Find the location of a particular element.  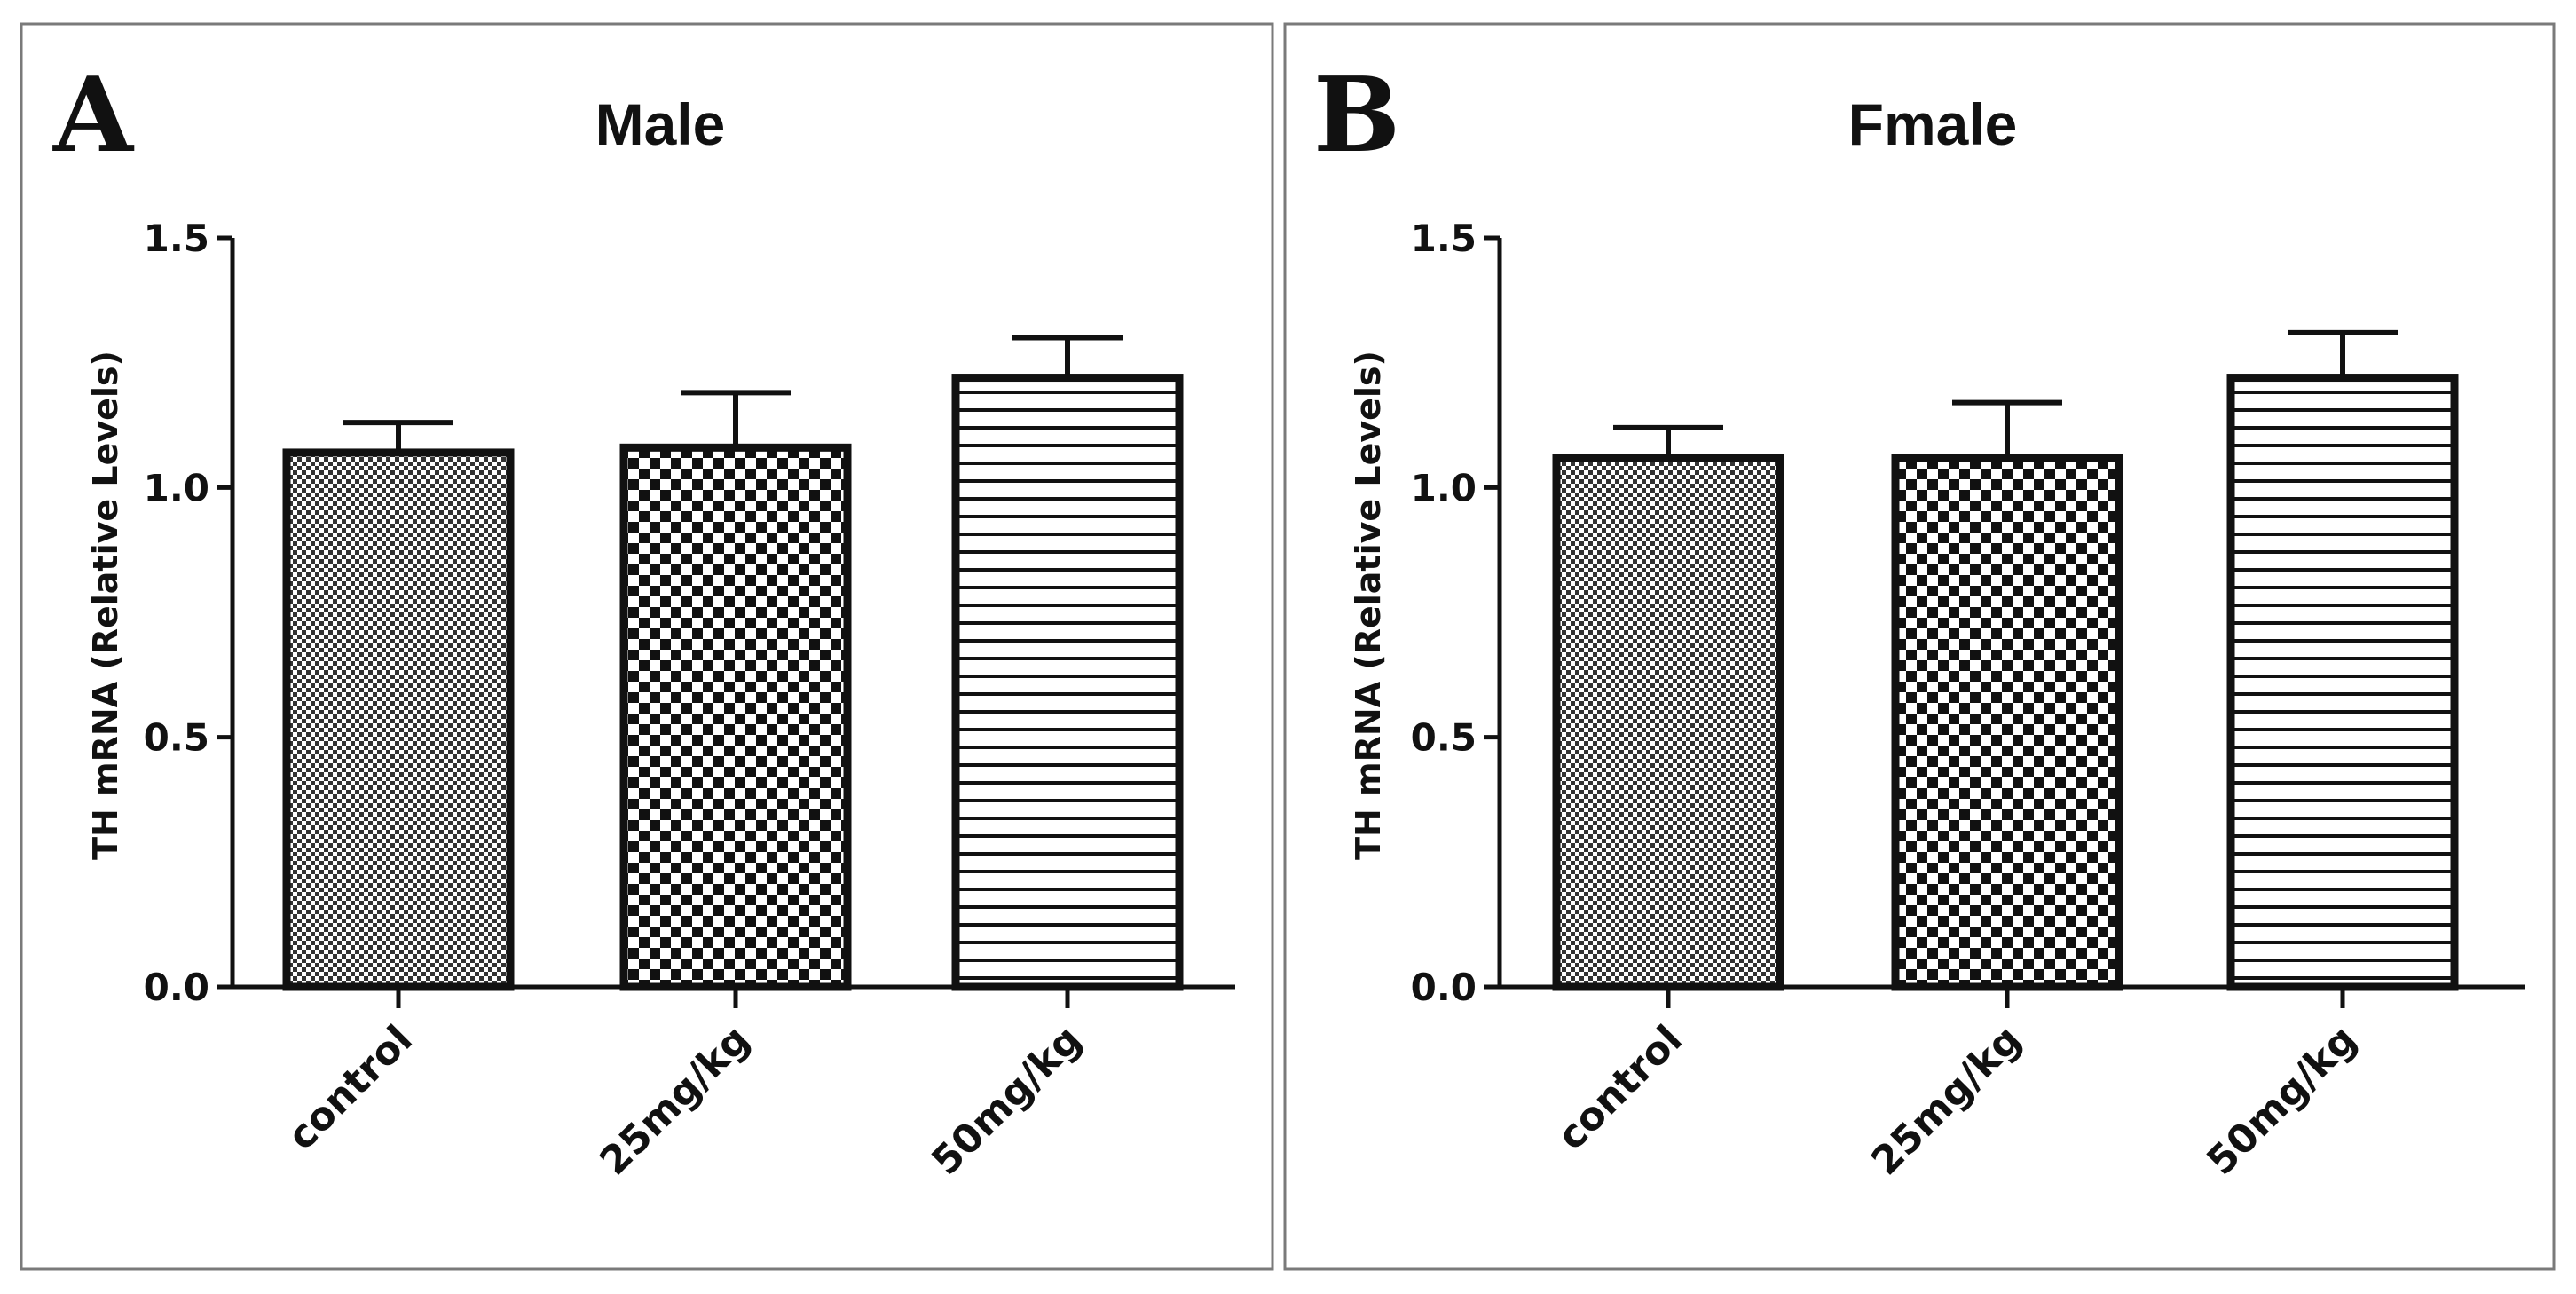

panel-b-y-tick-label-4: 1.5 is located at coordinates (1444, 238).